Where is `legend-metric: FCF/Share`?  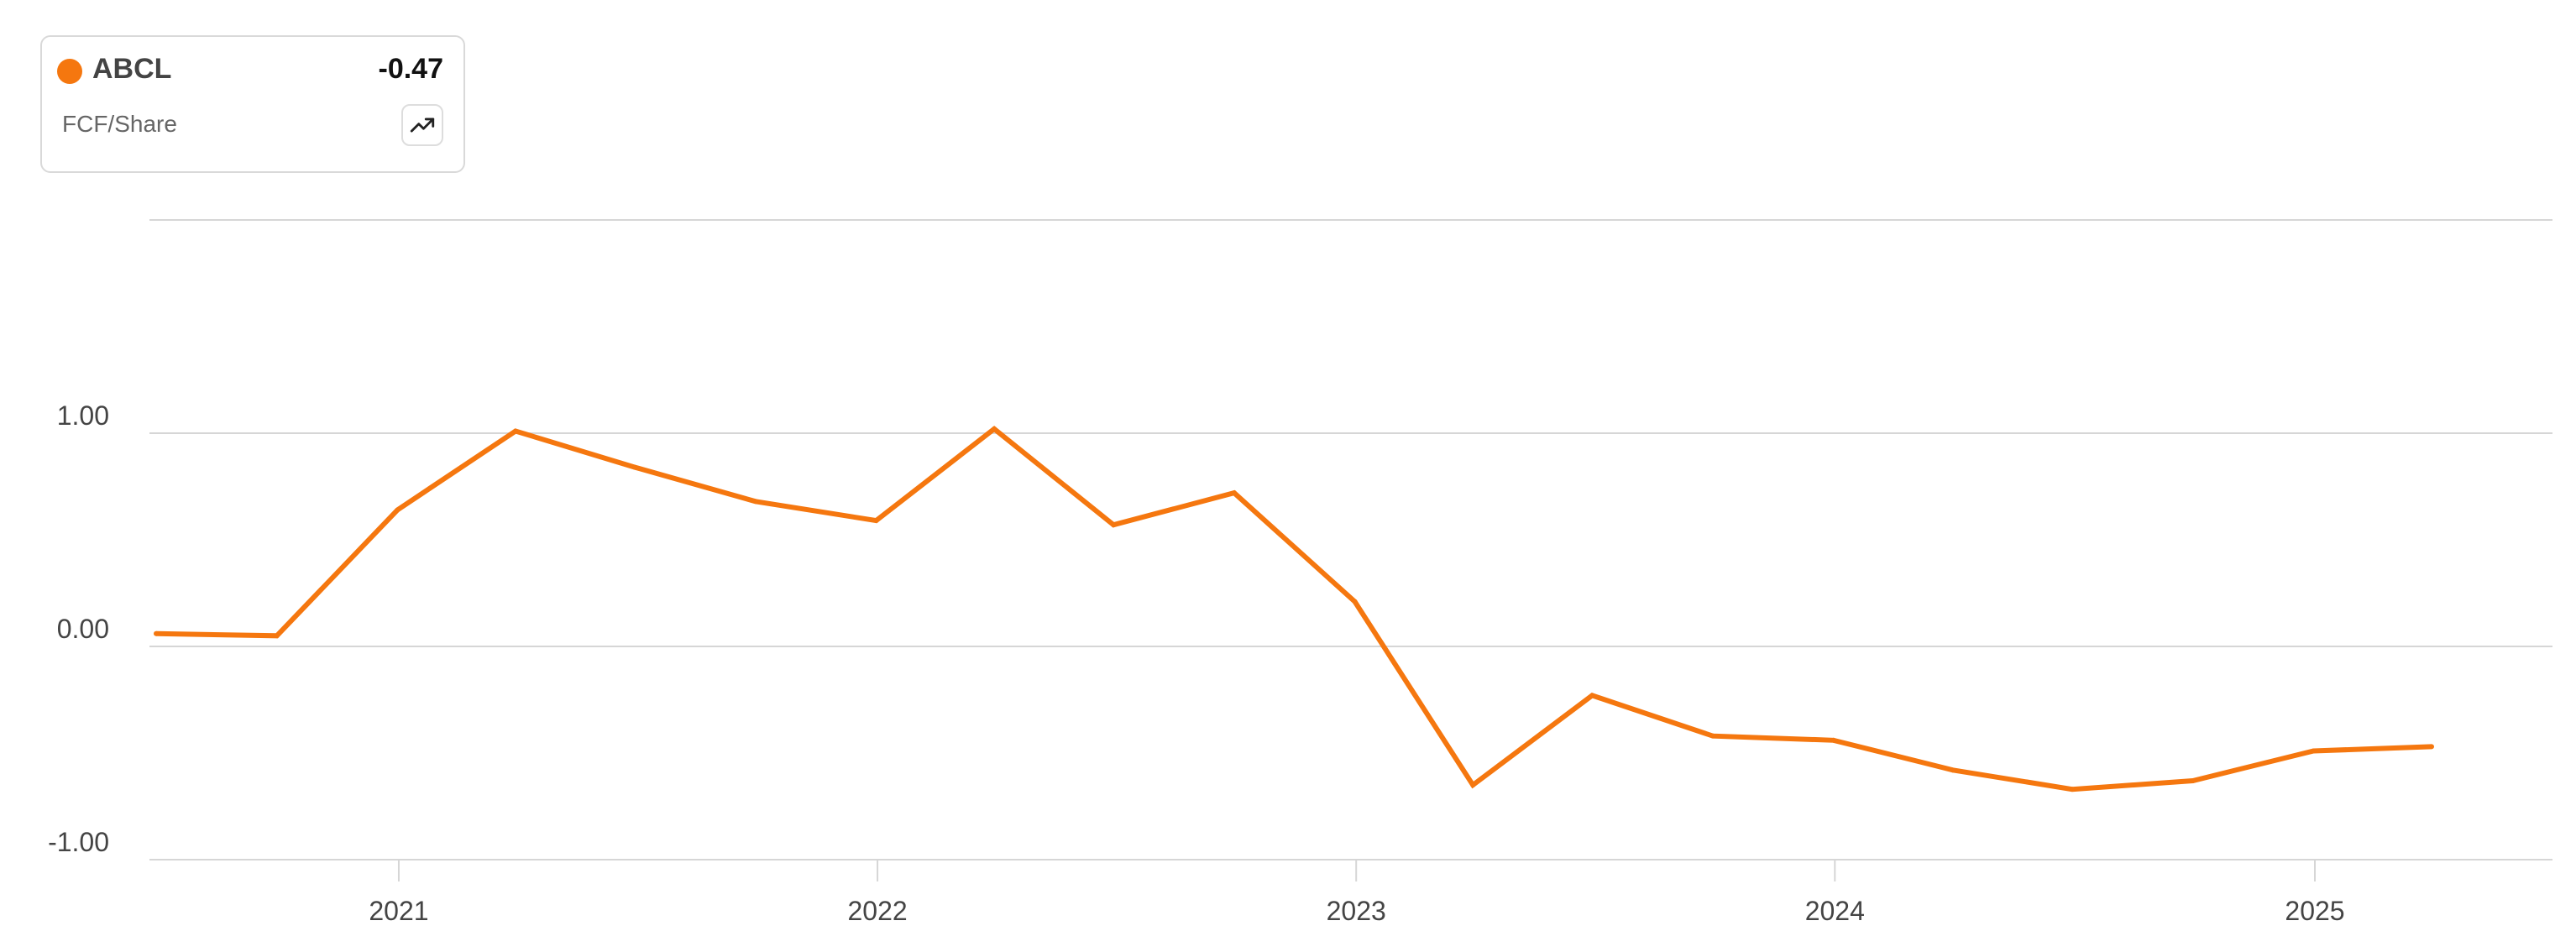 legend-metric: FCF/Share is located at coordinates (119, 124).